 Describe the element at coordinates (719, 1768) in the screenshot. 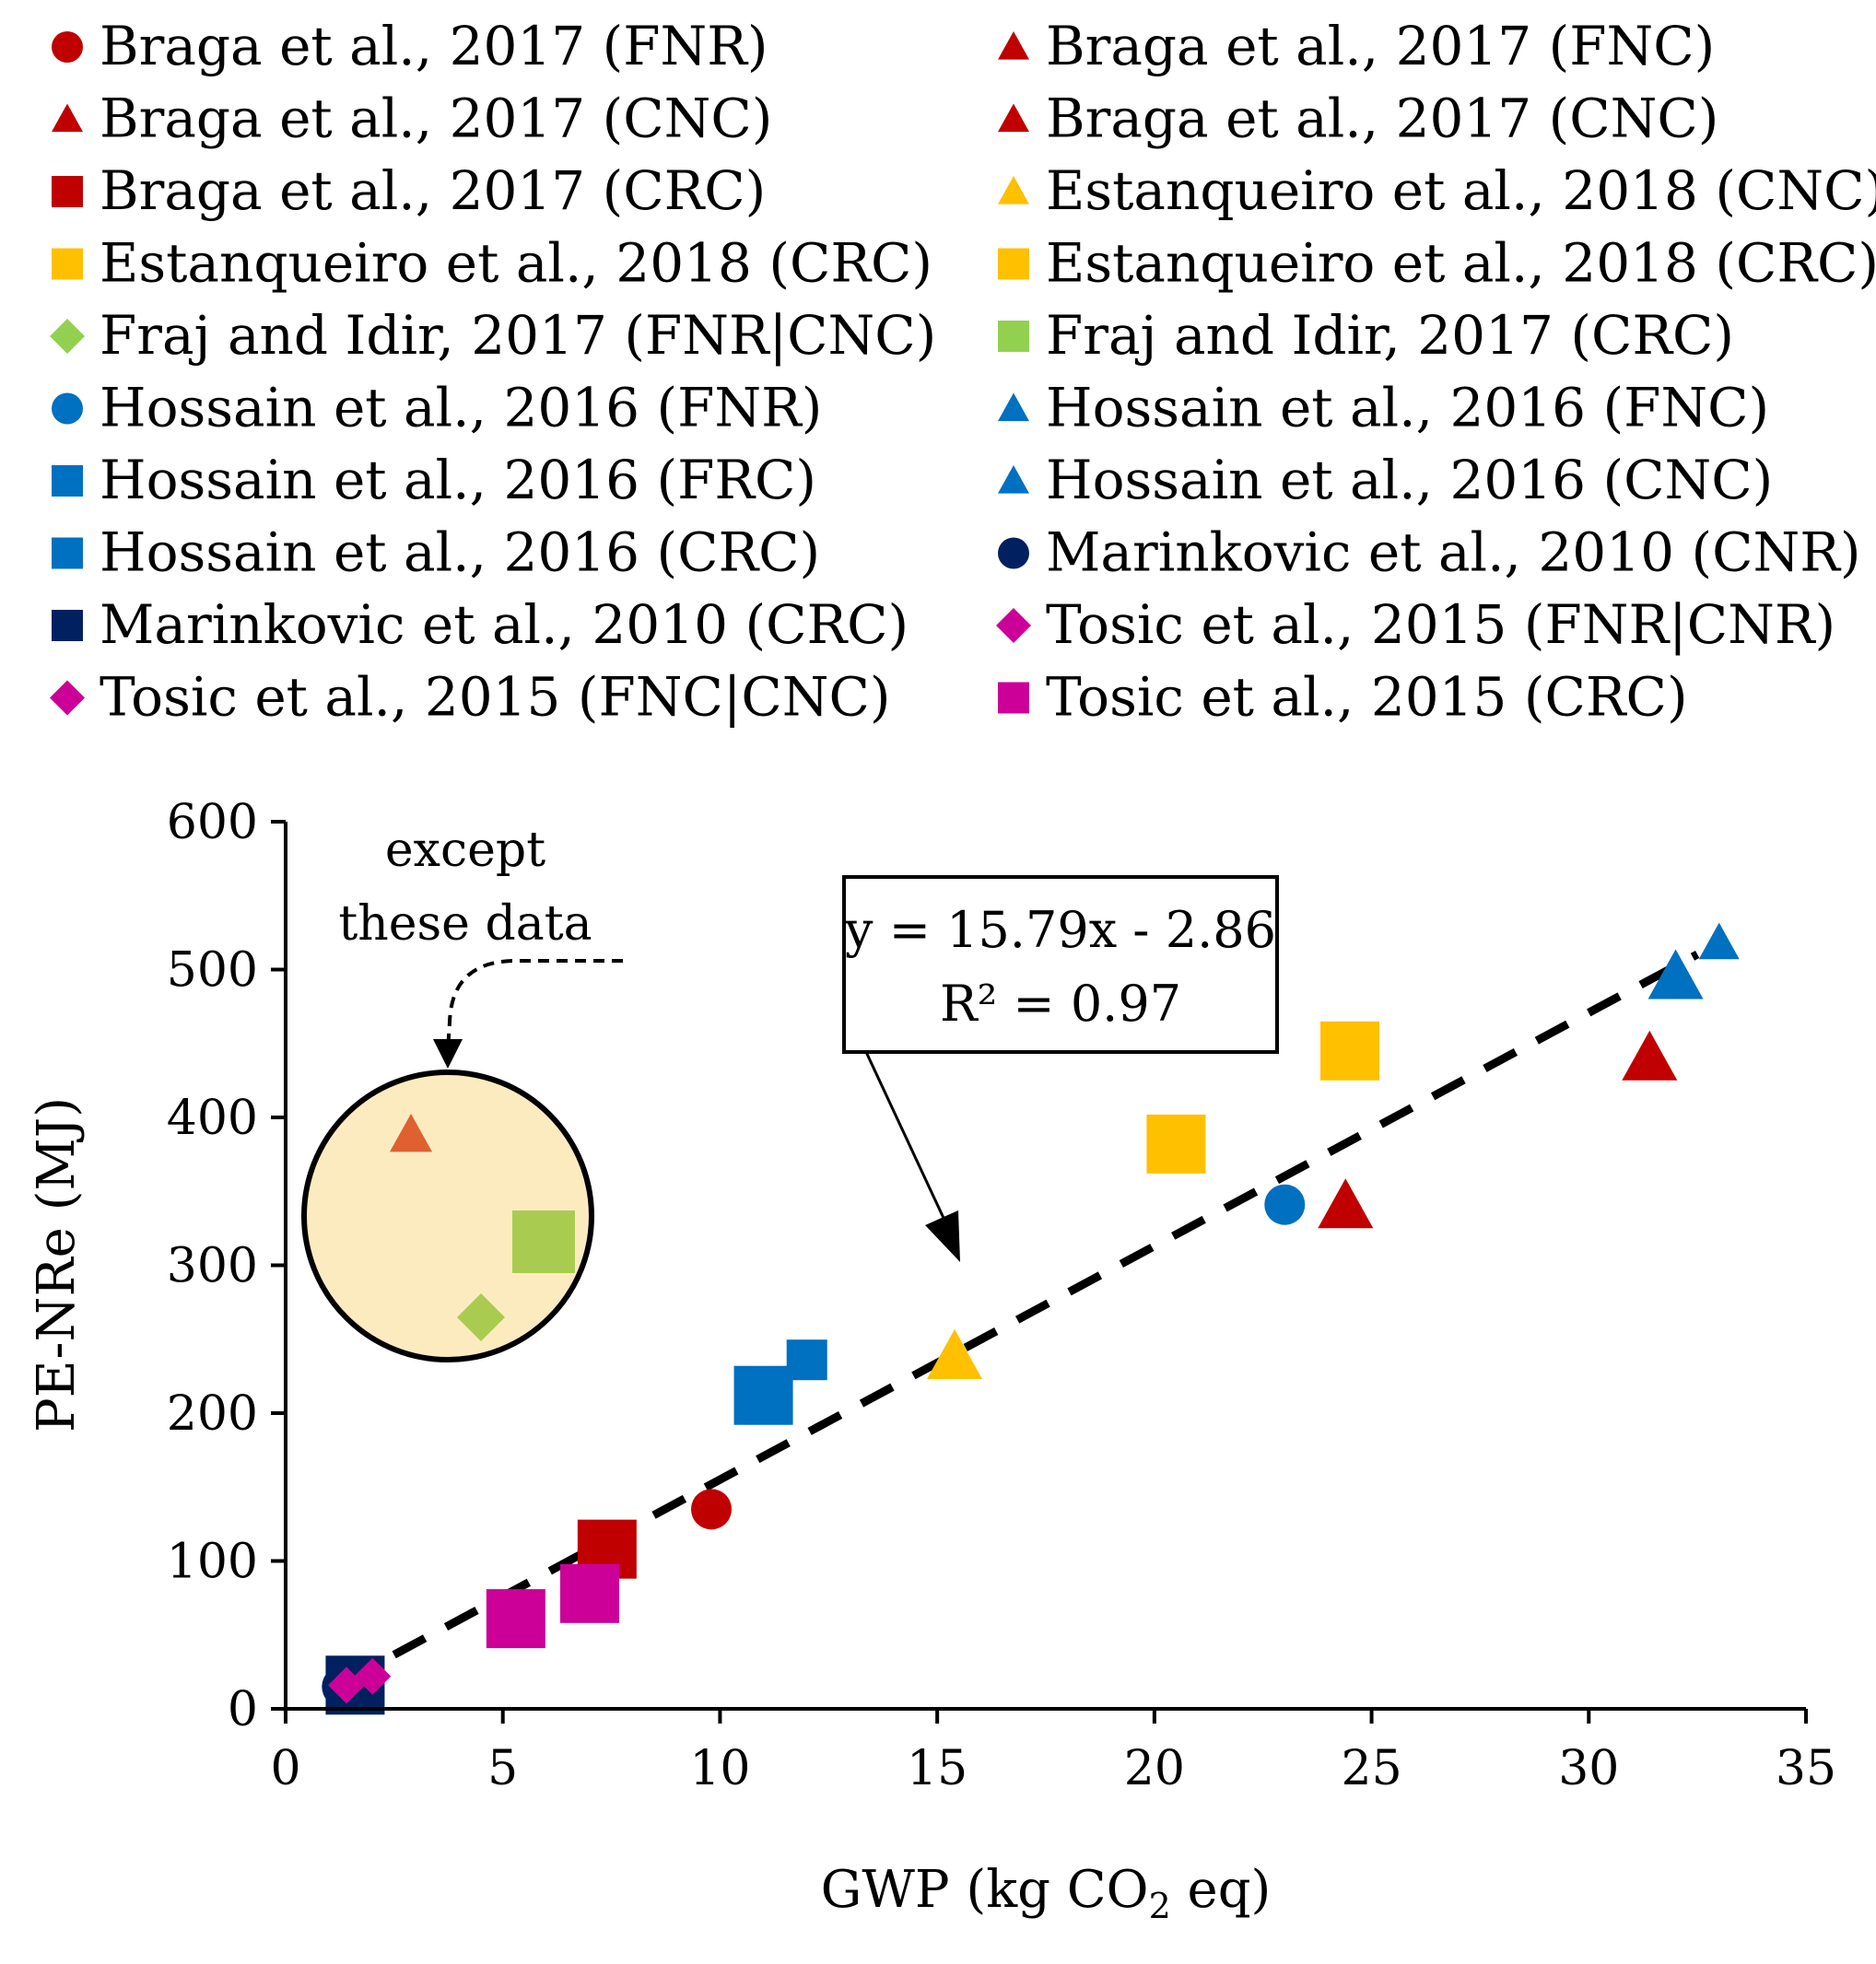

I see `x-tick-label: 10` at that location.